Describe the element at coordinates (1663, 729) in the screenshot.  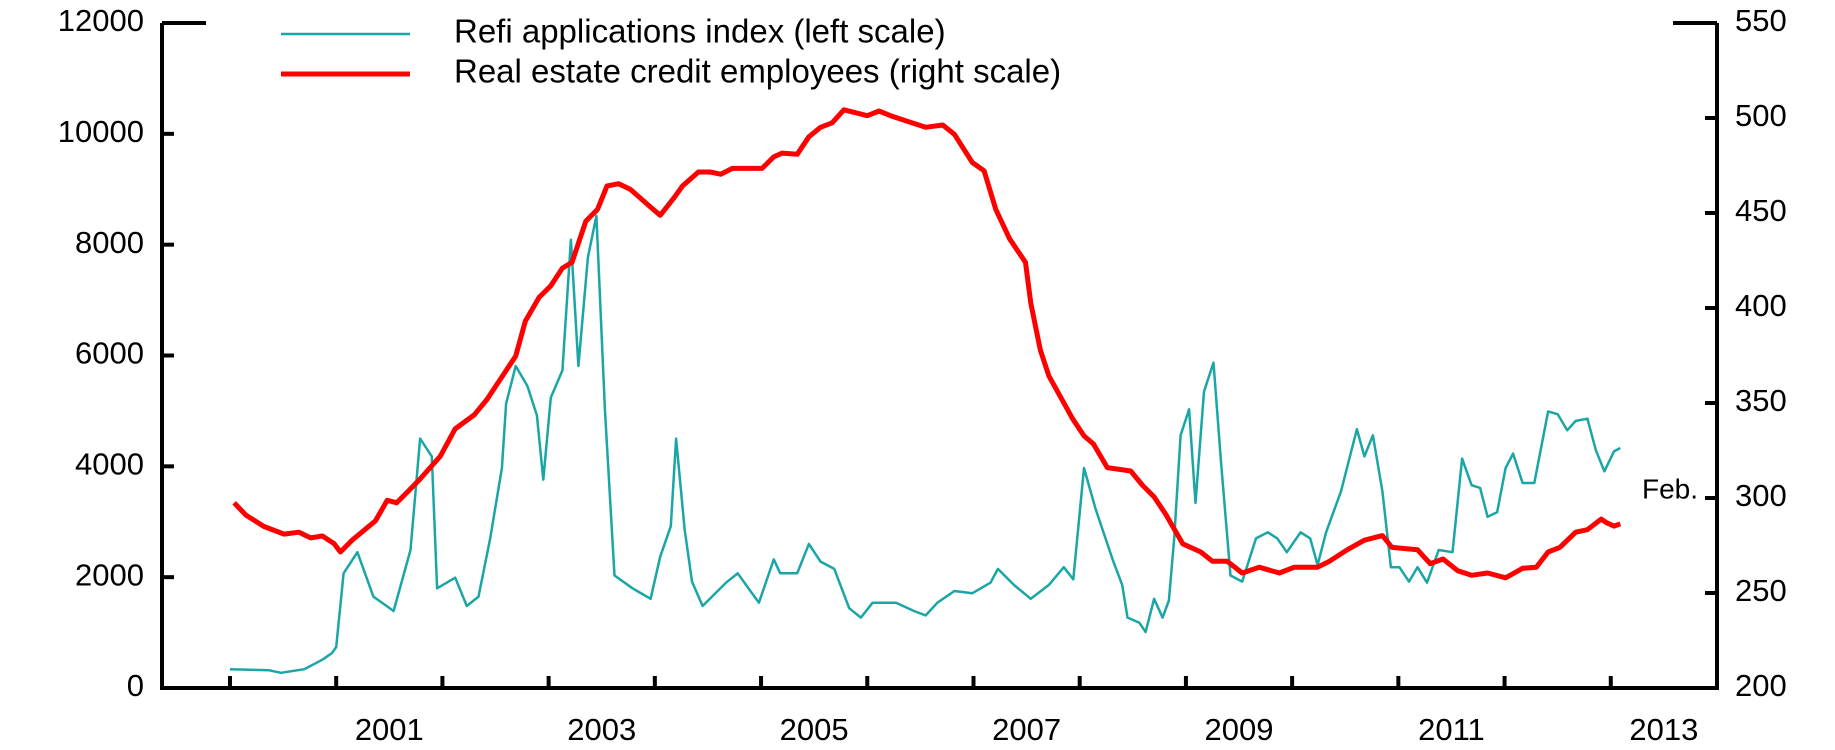
I see `x-tick-label: 2013` at that location.